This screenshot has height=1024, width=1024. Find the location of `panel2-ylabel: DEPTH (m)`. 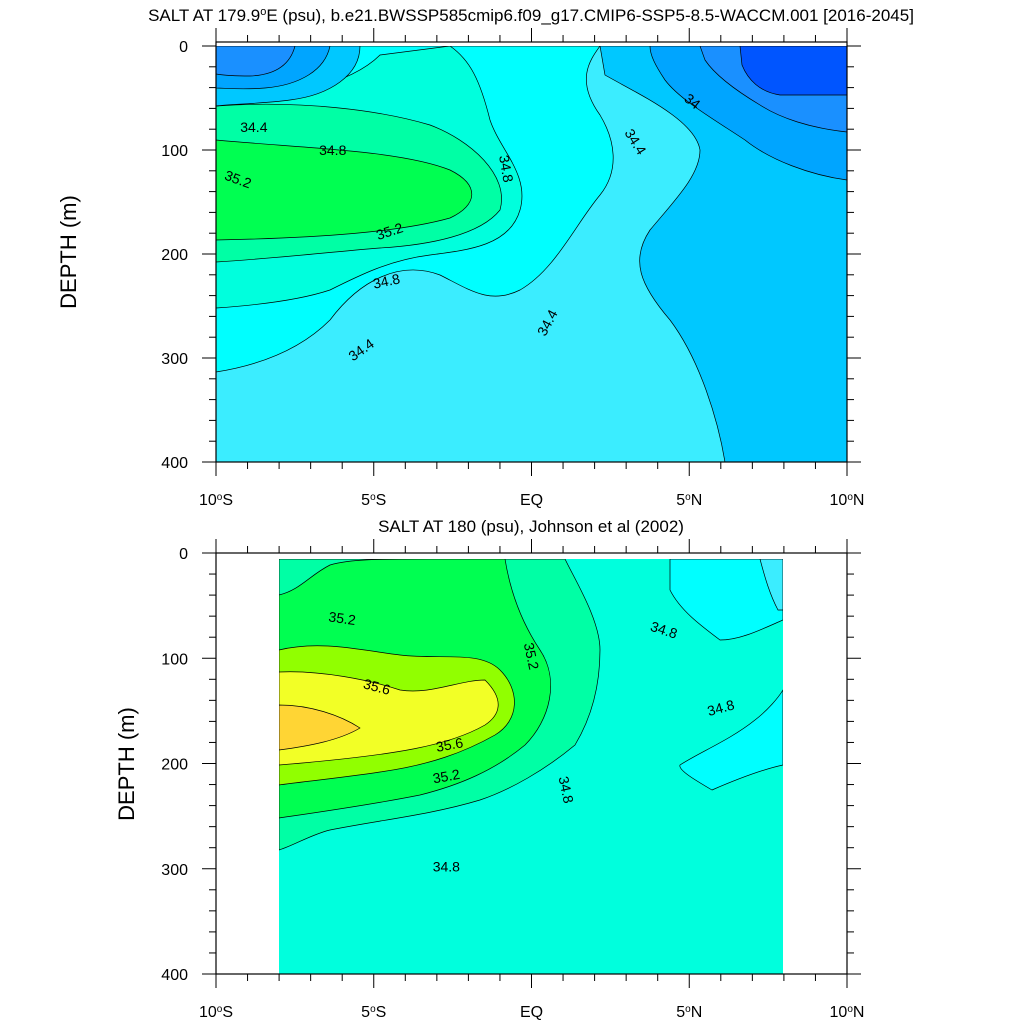

panel2-ylabel: DEPTH (m) is located at coordinates (126, 764).